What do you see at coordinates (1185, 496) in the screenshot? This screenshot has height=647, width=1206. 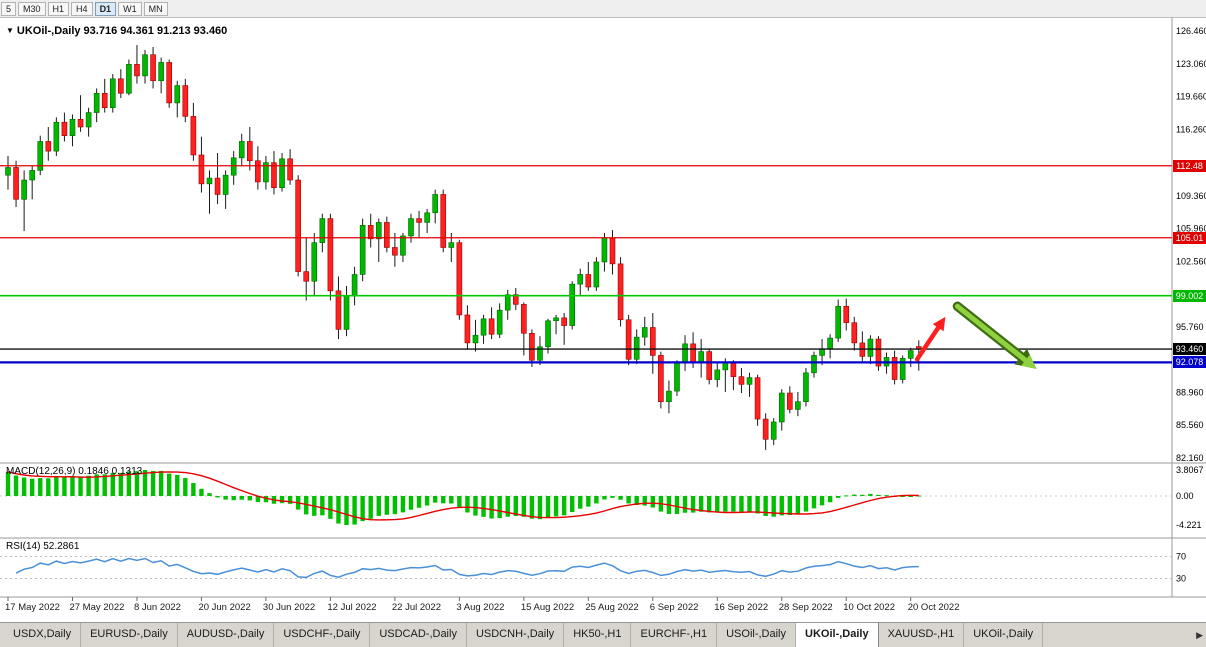 I see `svg-text: 0.00` at bounding box center [1185, 496].